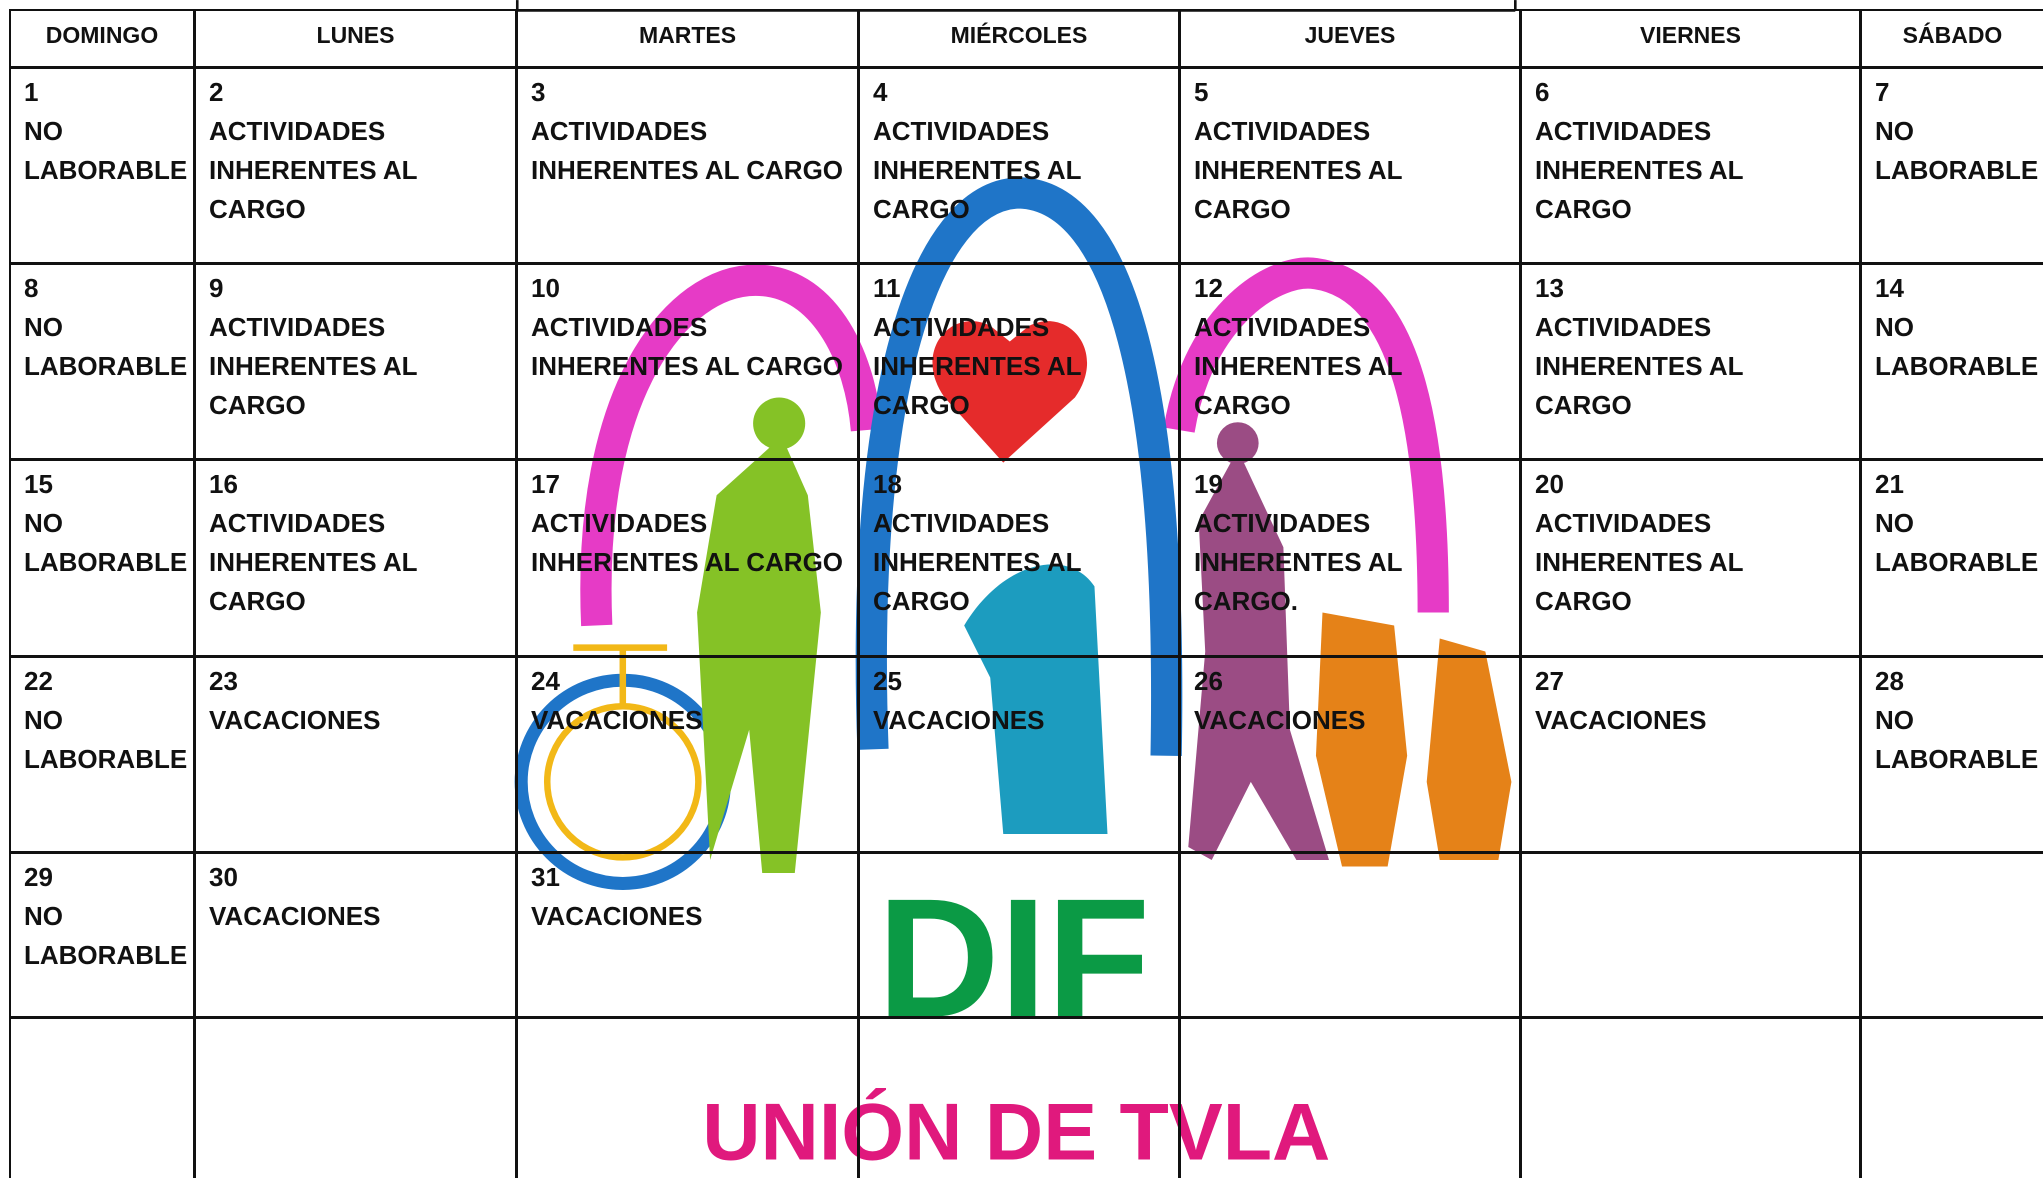 This screenshot has width=2043, height=1178. I want to click on day-cell: 1 NO LABORABLE, so click(102, 165).